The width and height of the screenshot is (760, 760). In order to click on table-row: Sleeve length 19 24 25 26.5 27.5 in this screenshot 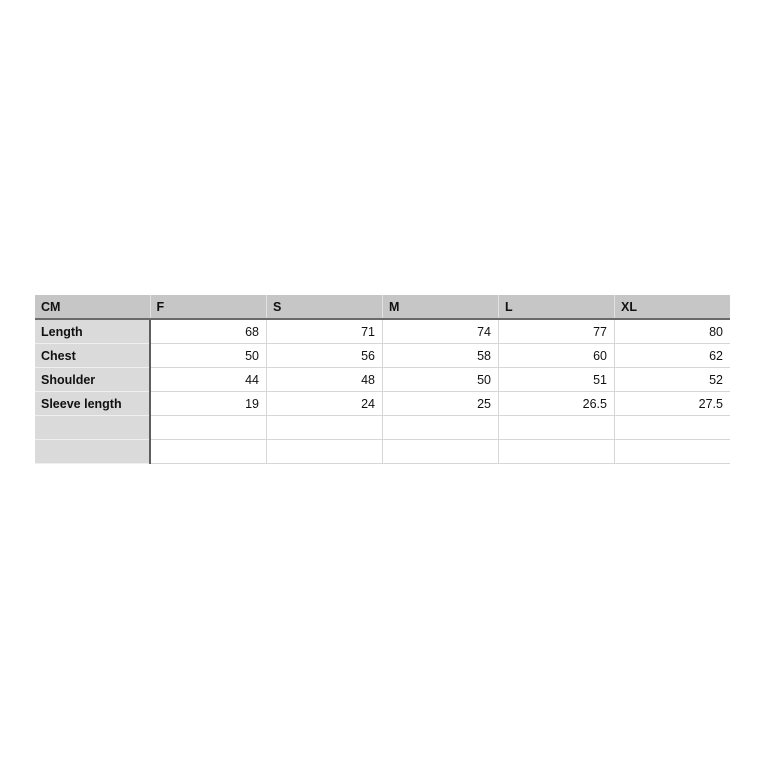, I will do `click(382, 403)`.